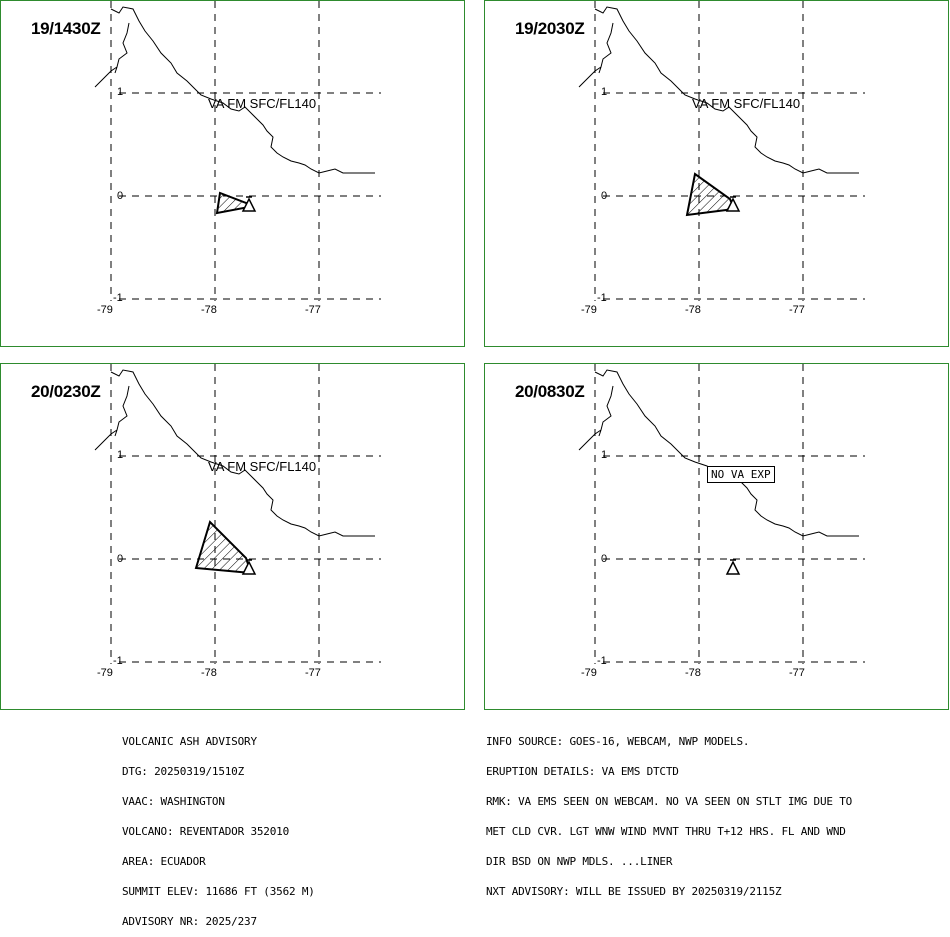  I want to click on forecast-time: 19/2030Z, so click(550, 28).